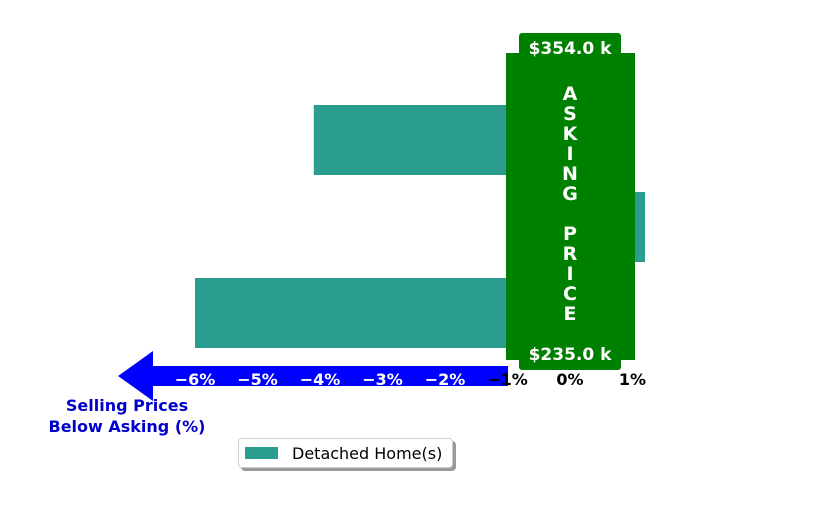  I want to click on x-axis-label: Selling Prices Below Asking (%), so click(127, 416).